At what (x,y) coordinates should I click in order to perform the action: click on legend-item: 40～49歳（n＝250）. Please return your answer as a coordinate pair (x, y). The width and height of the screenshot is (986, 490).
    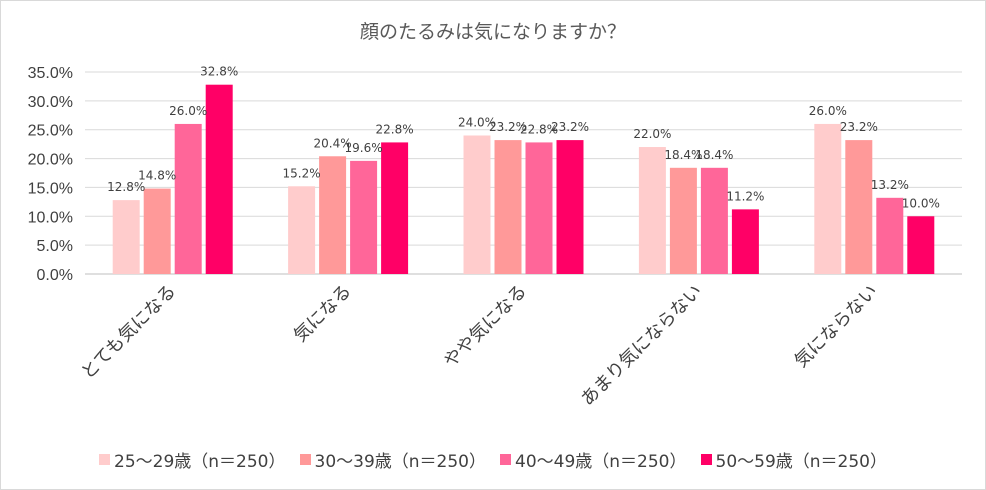
    Looking at the image, I should click on (593, 459).